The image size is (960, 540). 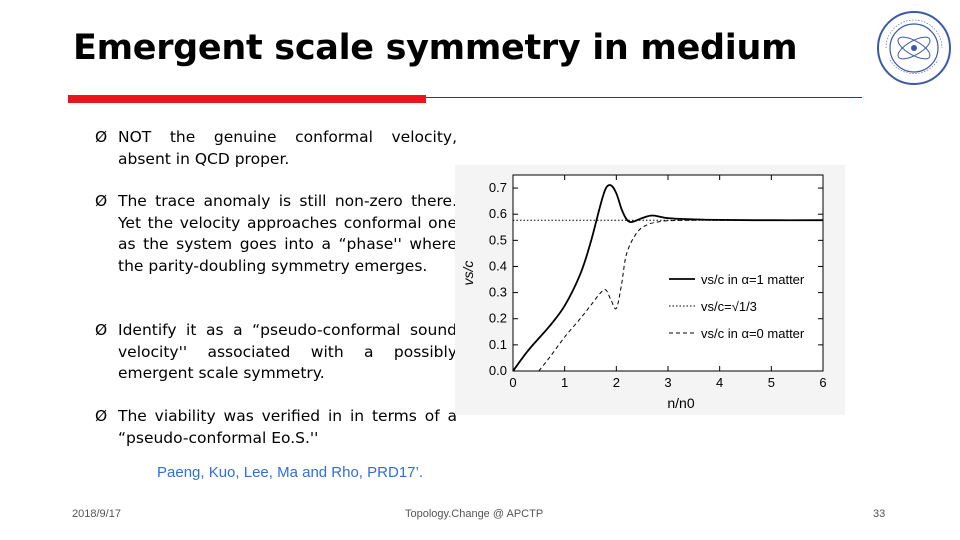 I want to click on y-tick-label: 0.7, so click(x=498, y=187).